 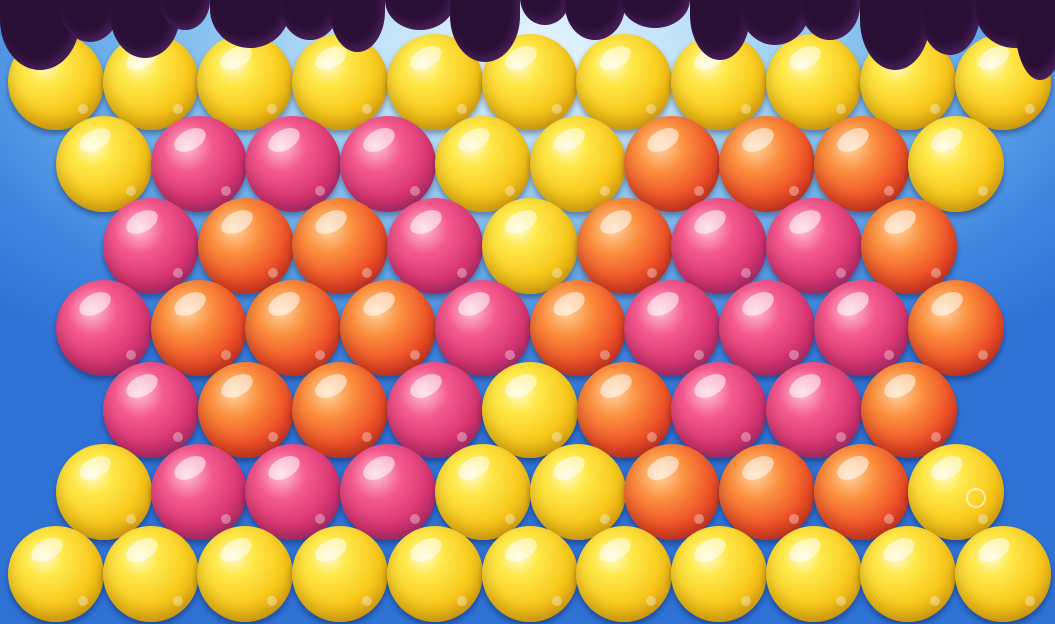 What do you see at coordinates (976, 498) in the screenshot?
I see `sparkle-effect` at bounding box center [976, 498].